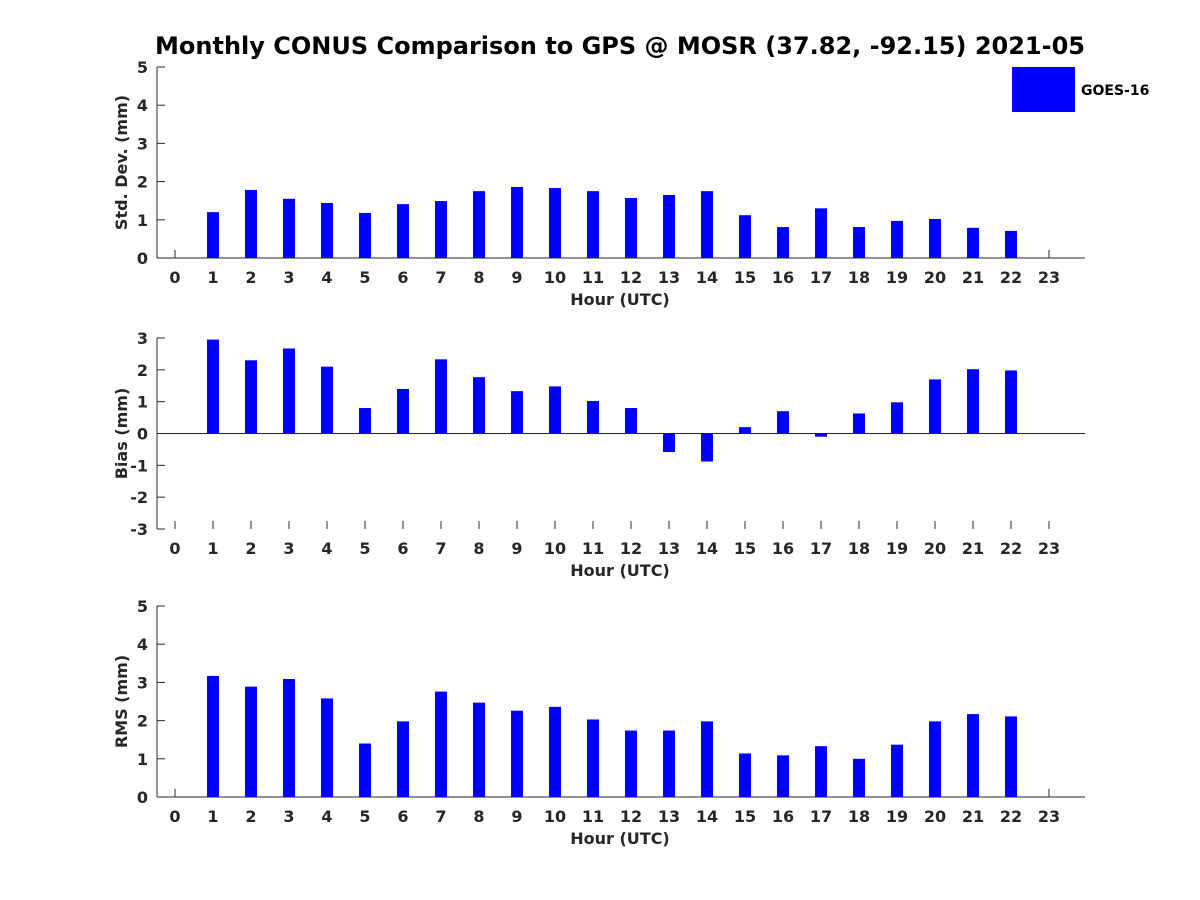 Image resolution: width=1200 pixels, height=900 pixels. What do you see at coordinates (142, 182) in the screenshot?
I see `y-tick-label: 2` at bounding box center [142, 182].